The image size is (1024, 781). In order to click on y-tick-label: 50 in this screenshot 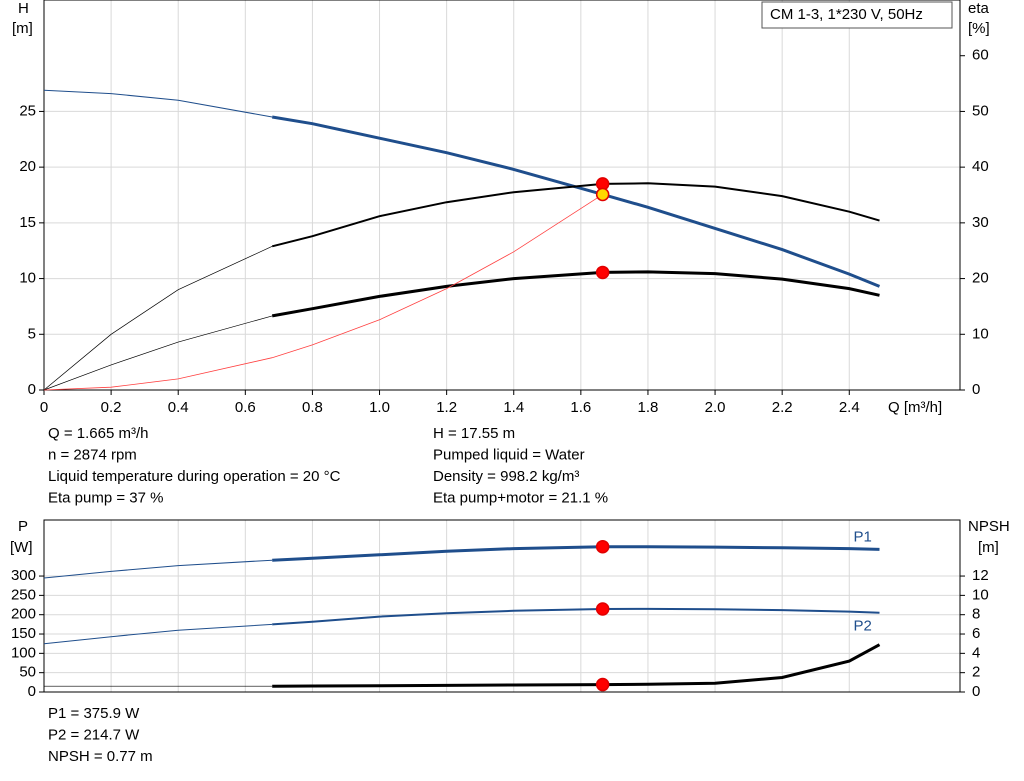, I will do `click(27, 672)`.